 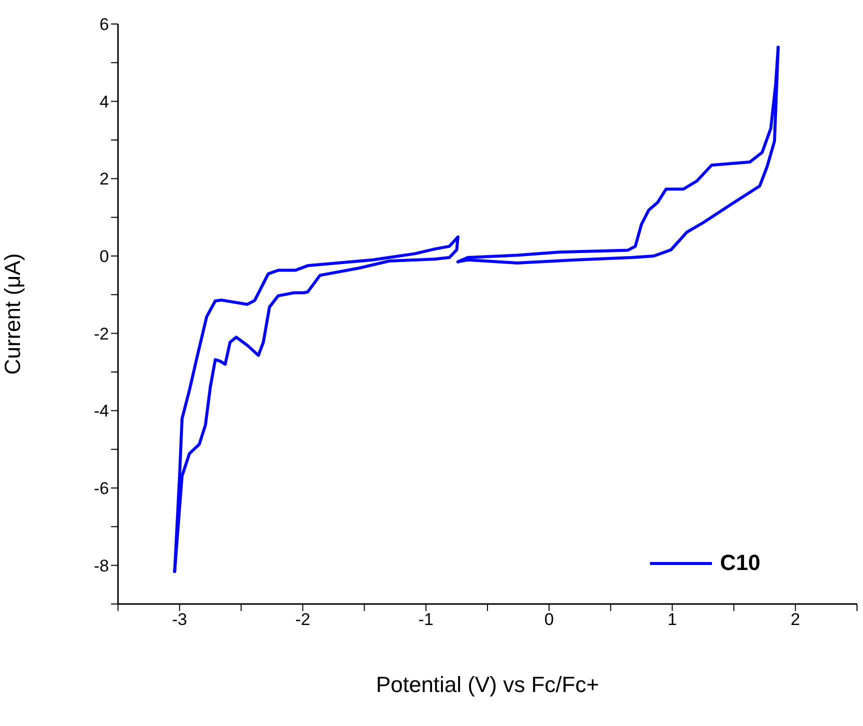 What do you see at coordinates (795, 620) in the screenshot?
I see `x-tick-label: 2` at bounding box center [795, 620].